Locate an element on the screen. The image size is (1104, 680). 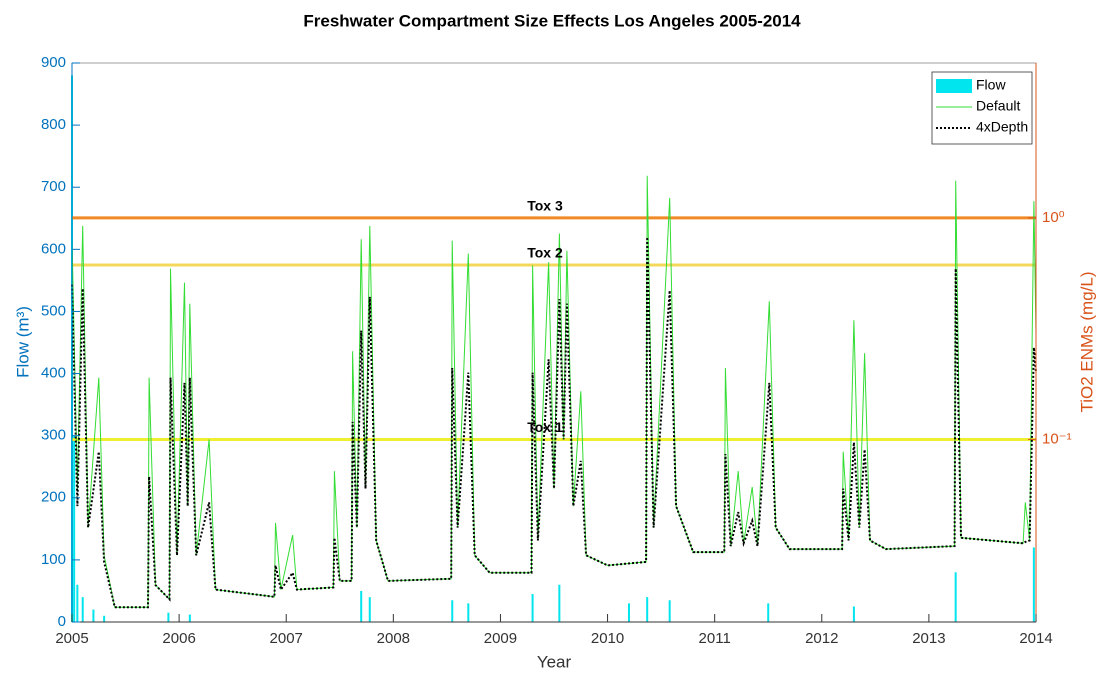
reference-label: Tox 3 is located at coordinates (545, 206).